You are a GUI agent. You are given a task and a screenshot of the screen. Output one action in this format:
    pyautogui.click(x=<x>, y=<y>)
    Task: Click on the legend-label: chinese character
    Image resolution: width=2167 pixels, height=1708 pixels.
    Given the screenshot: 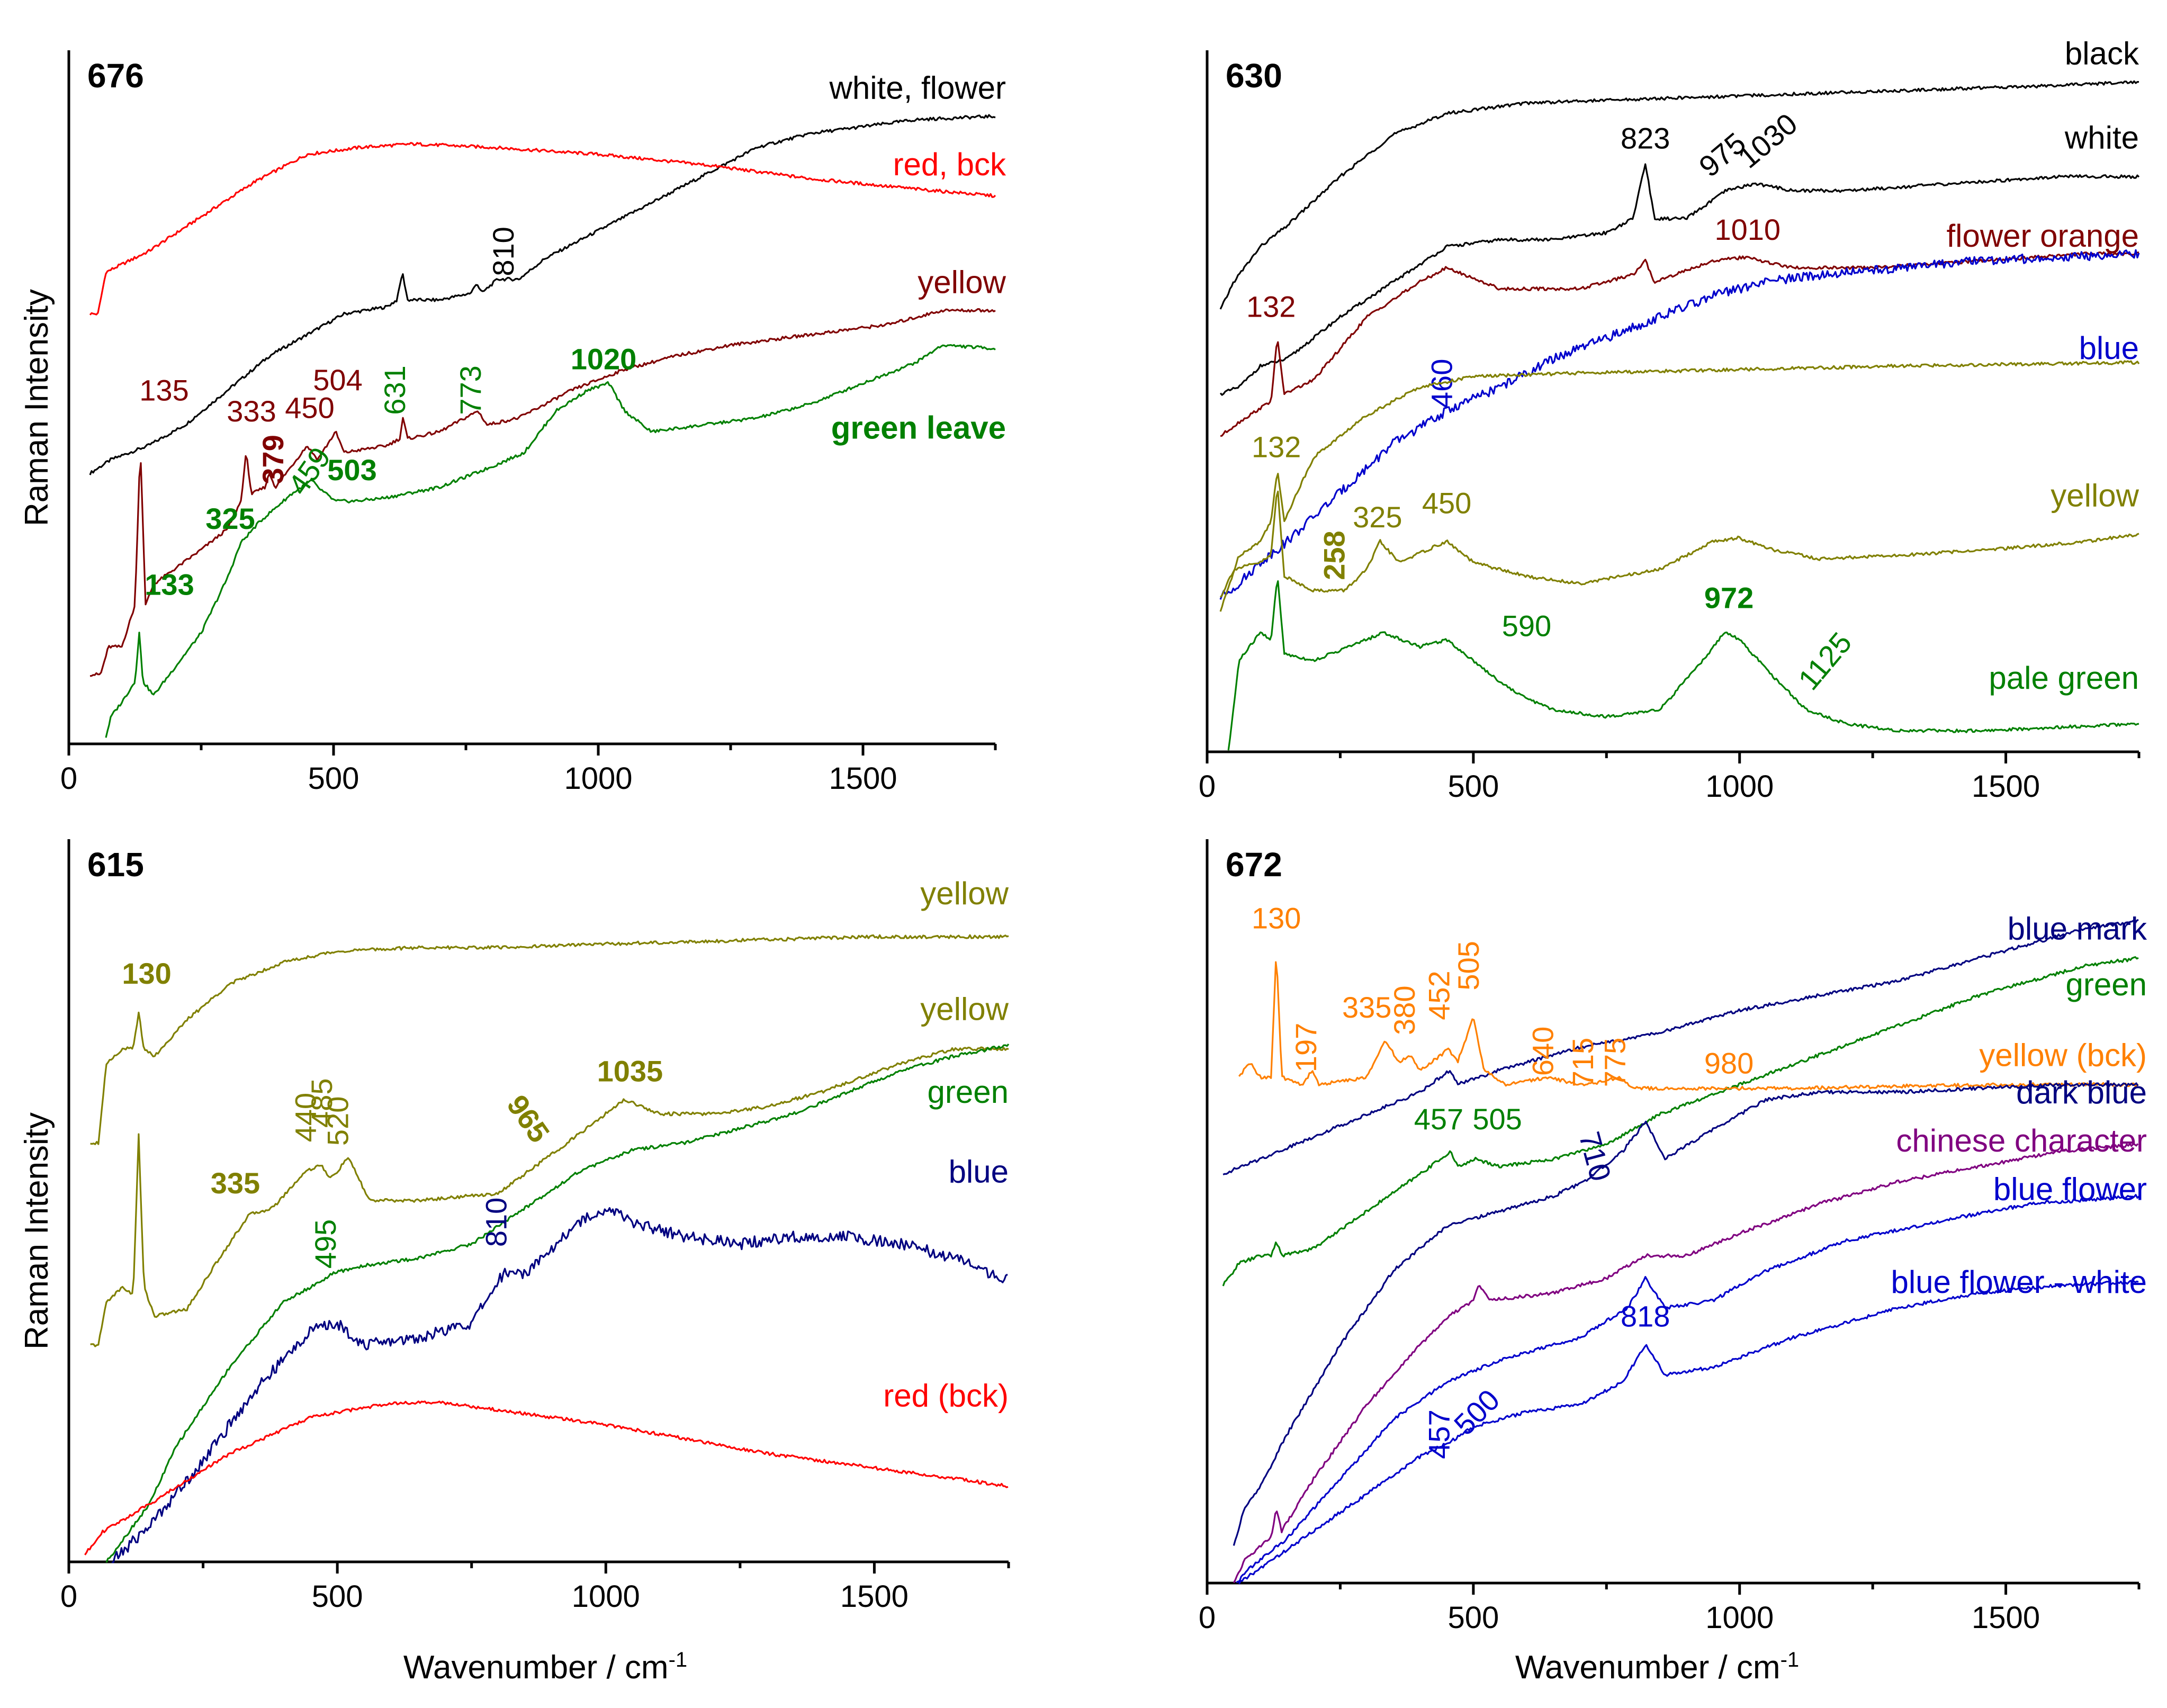 What is the action you would take?
    pyautogui.click(x=2021, y=1140)
    